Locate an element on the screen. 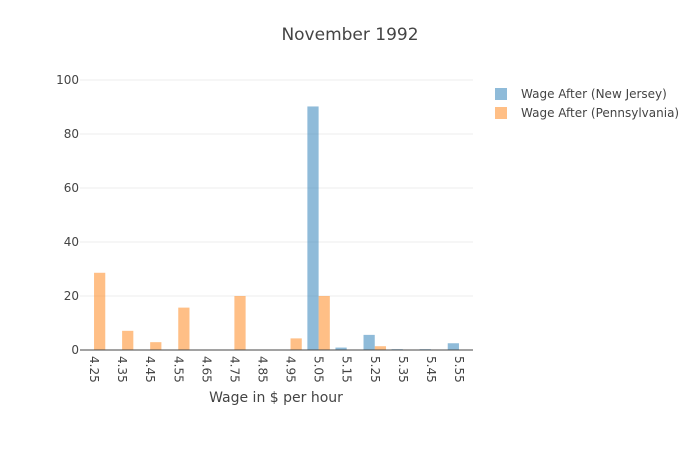  legend-label-pennsylvania: Wage After (Pennsylvania) is located at coordinates (600, 113).